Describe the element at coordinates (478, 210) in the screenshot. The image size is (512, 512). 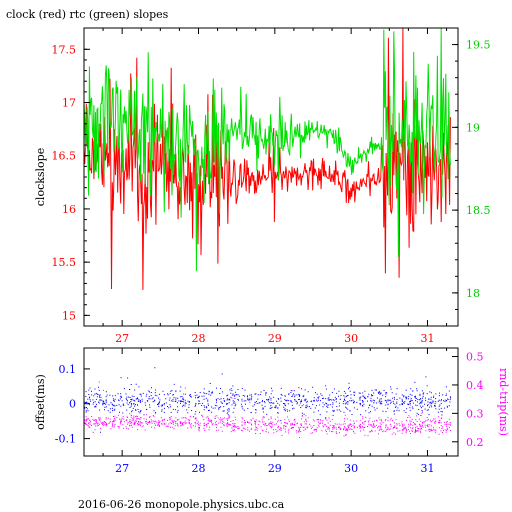
I see `top-y2tick-label: 18.5` at that location.